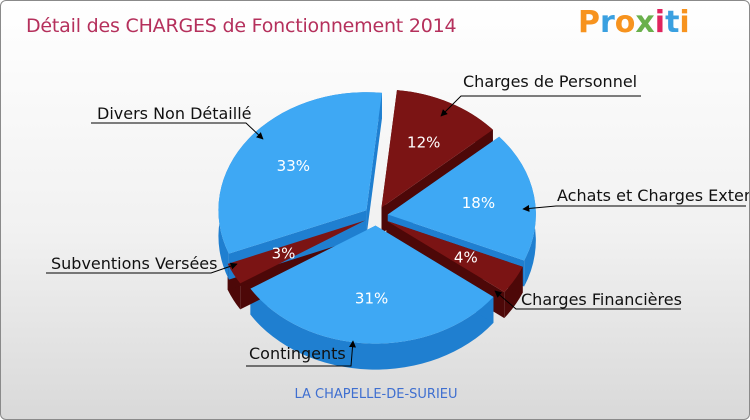  Describe the element at coordinates (601, 299) in the screenshot. I see `slice-category-label: Charges Financières` at that location.